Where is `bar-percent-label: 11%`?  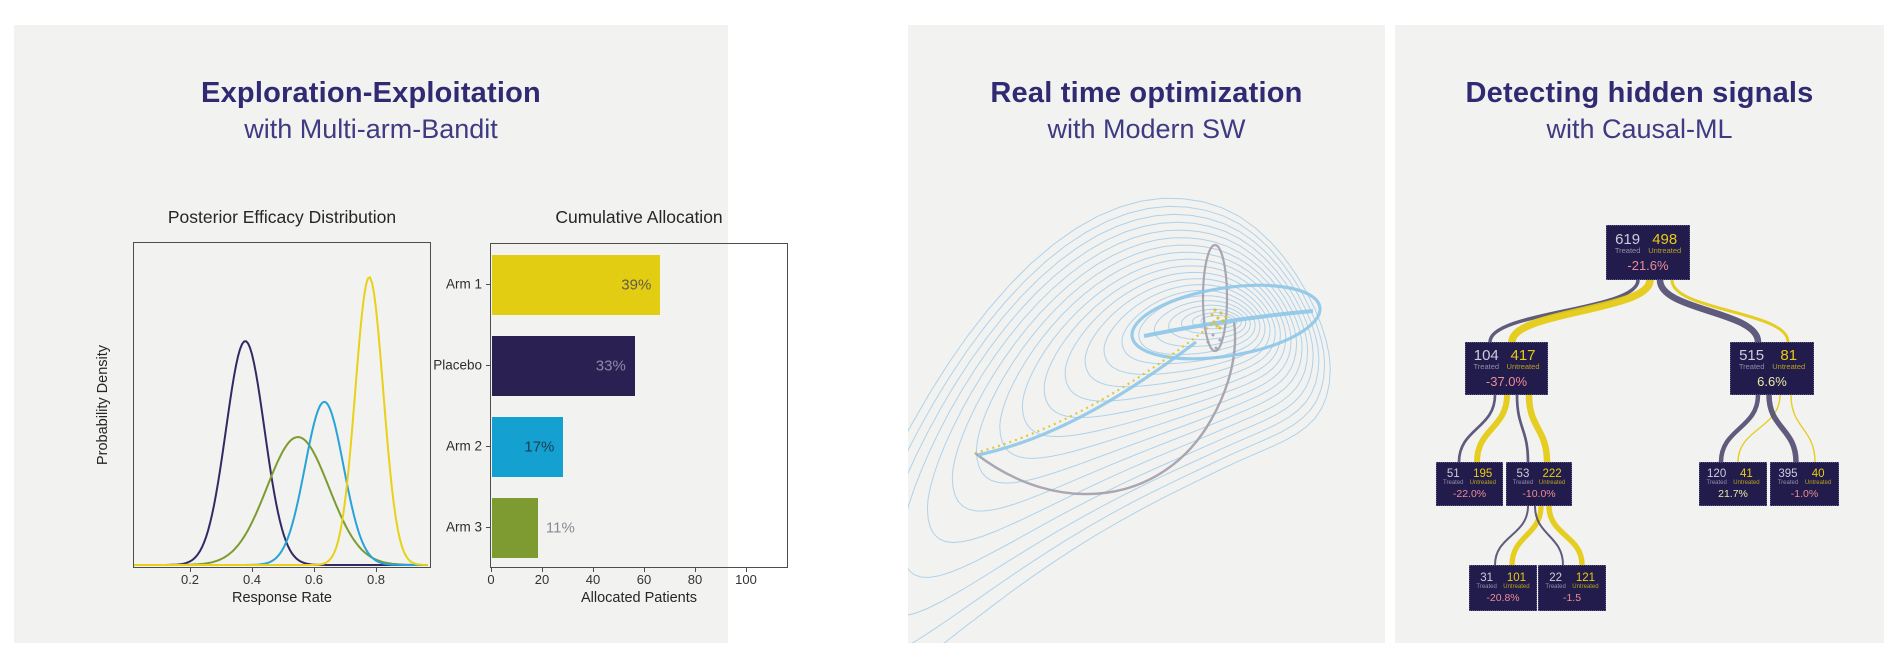
bar-percent-label: 11% is located at coordinates (560, 528).